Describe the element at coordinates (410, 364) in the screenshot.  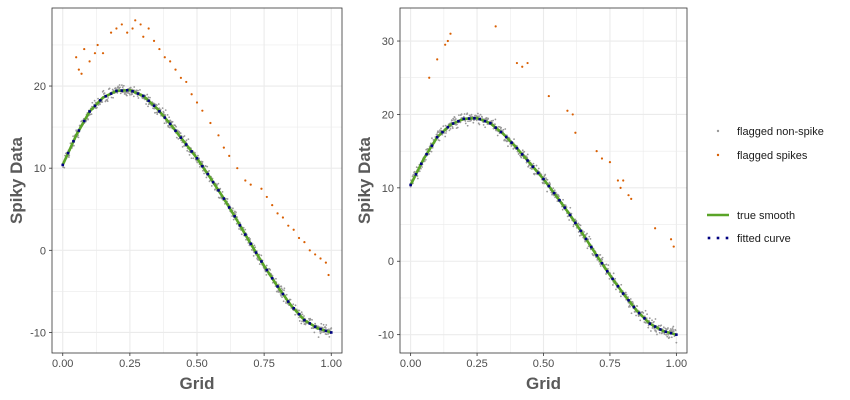
I see `x-tick-label: 0.00` at that location.